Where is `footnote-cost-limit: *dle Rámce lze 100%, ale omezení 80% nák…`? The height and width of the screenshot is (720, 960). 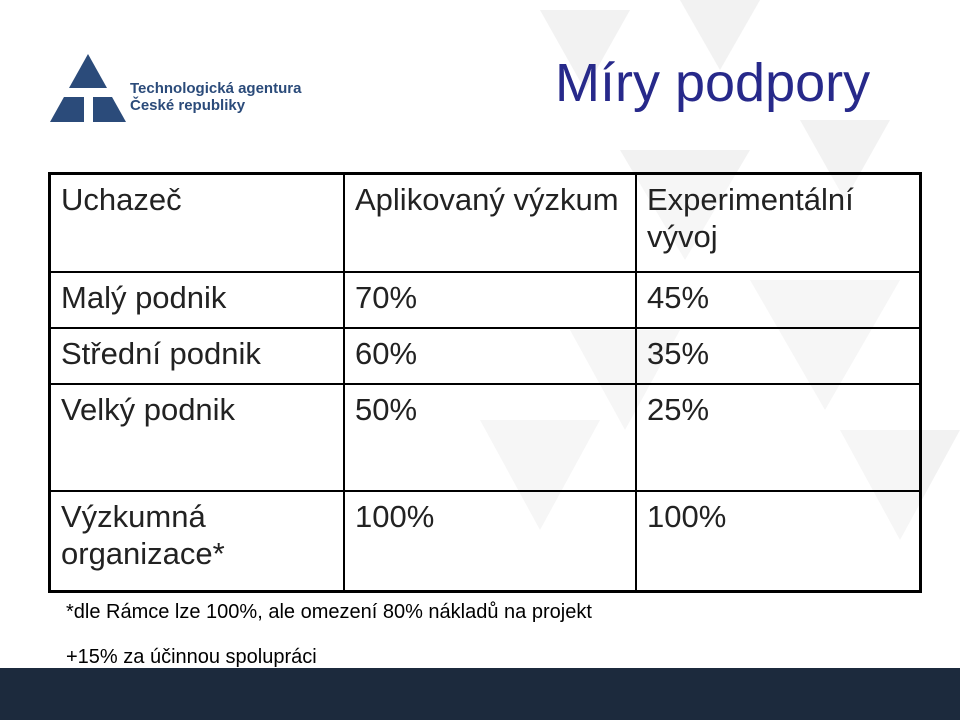 footnote-cost-limit: *dle Rámce lze 100%, ale omezení 80% nák… is located at coordinates (329, 612).